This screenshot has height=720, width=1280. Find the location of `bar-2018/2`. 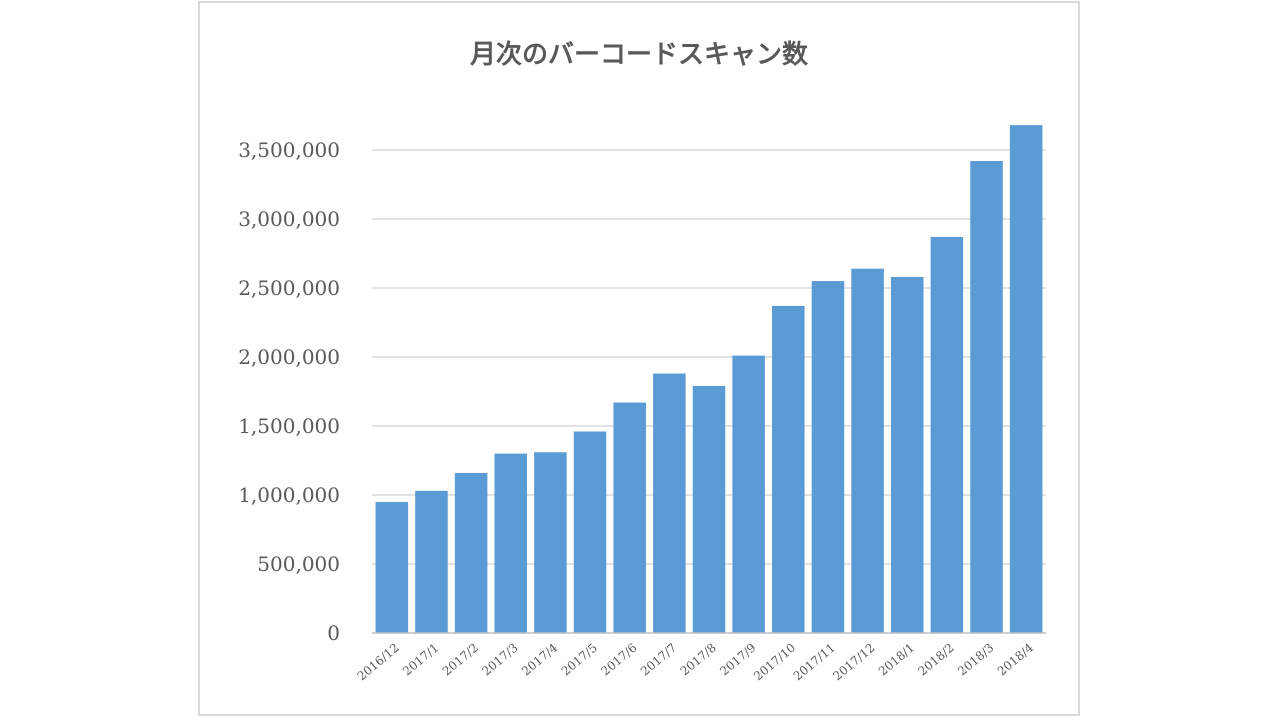

bar-2018/2 is located at coordinates (947, 434).